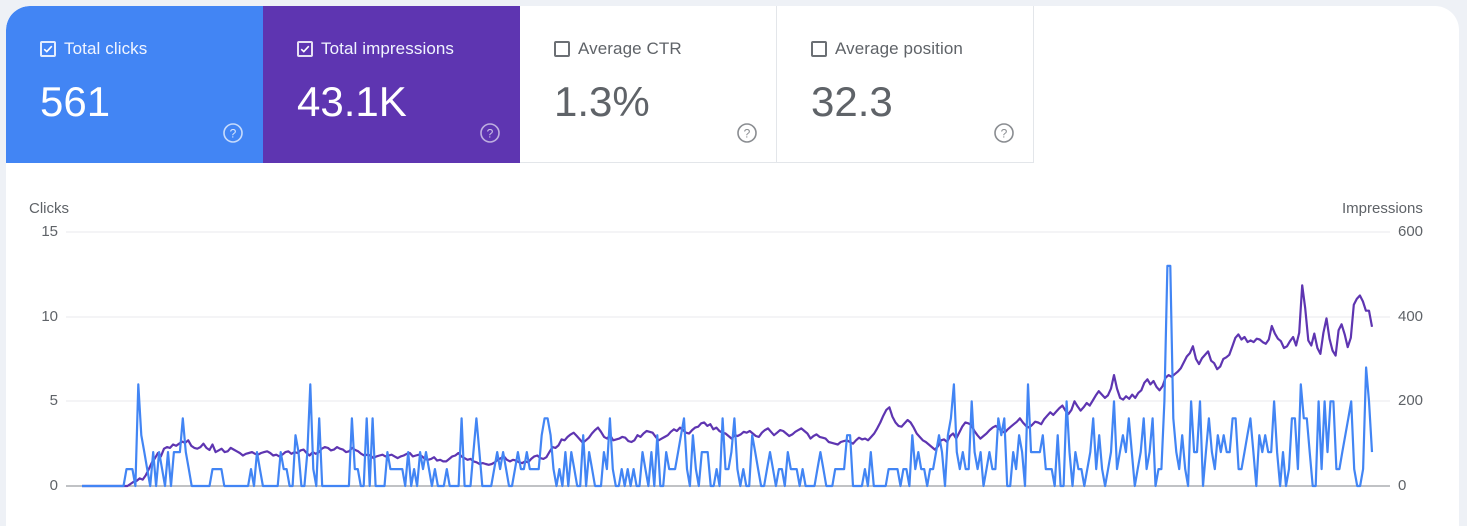 The image size is (1467, 526). I want to click on metric-value: 32.3, so click(852, 101).